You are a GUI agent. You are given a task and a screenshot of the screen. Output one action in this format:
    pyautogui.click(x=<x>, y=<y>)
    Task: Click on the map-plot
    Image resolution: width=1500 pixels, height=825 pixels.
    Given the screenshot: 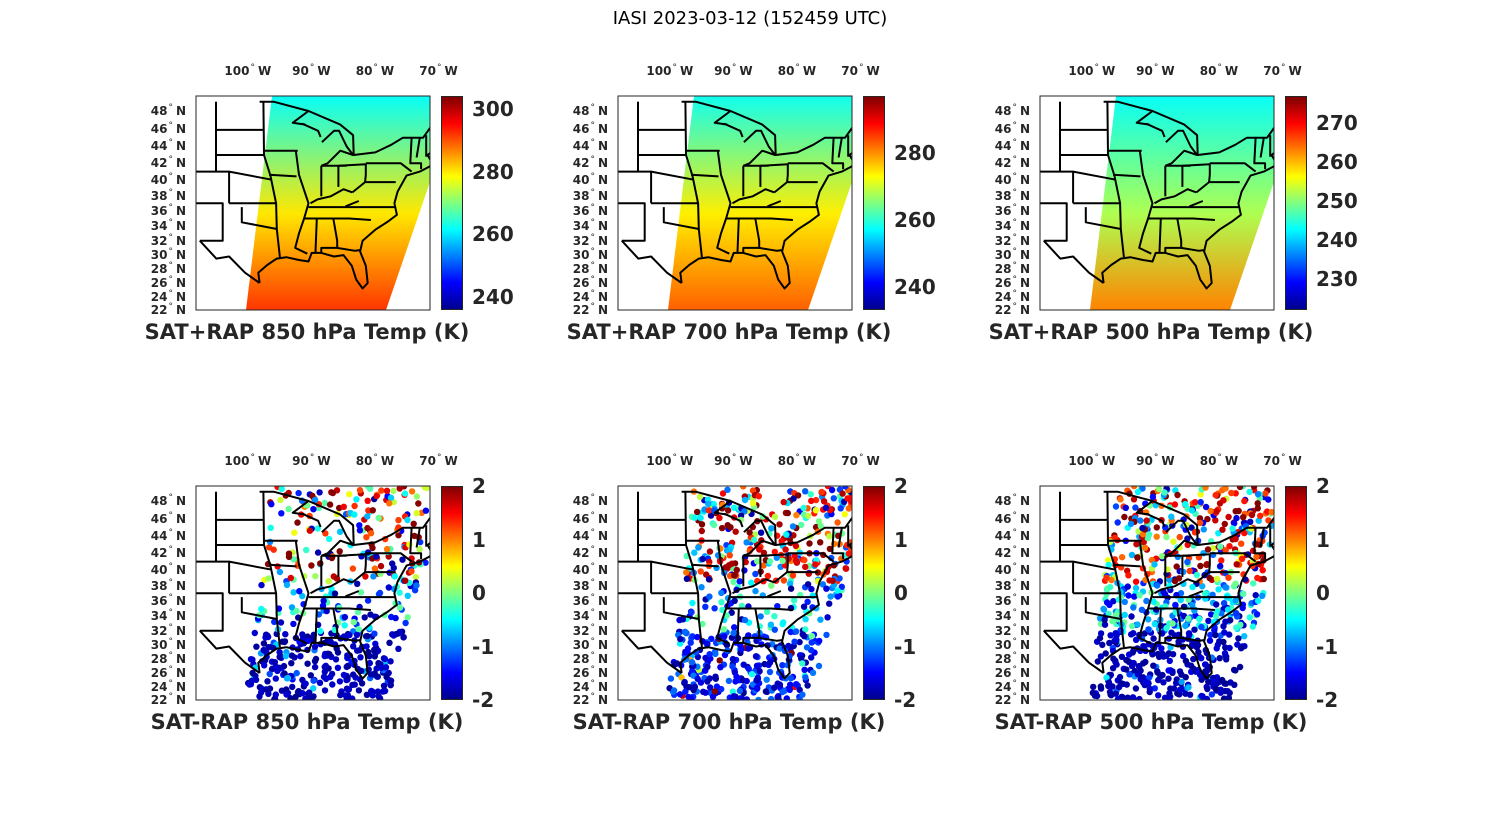 What is the action you would take?
    pyautogui.click(x=1157, y=203)
    